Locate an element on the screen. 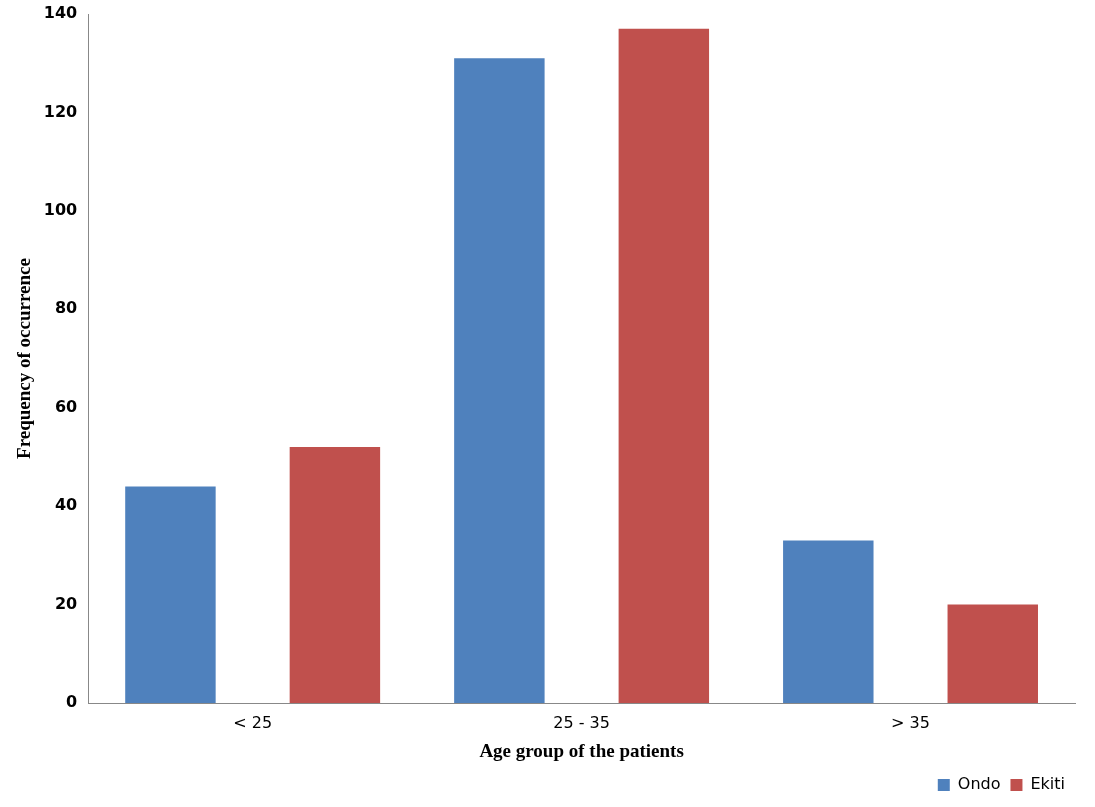 The image size is (1095, 807). x-tick-label: > 35 is located at coordinates (910, 722).